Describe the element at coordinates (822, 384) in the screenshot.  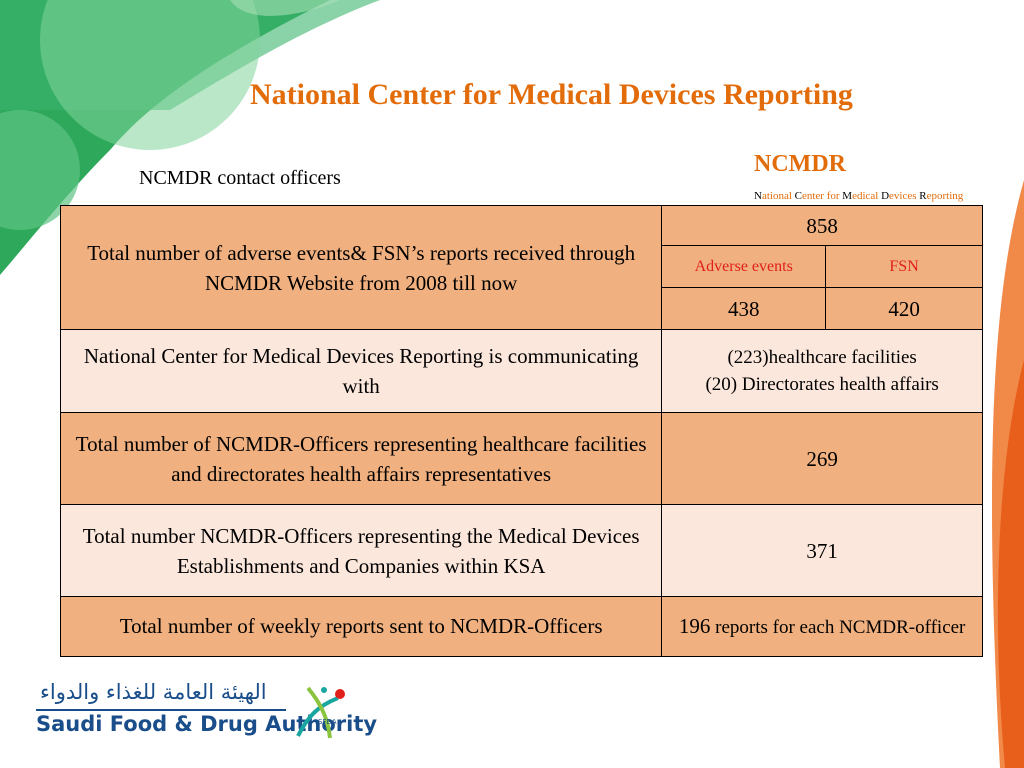
I see `row2-value-line2: (20) Directorates health affairs` at that location.